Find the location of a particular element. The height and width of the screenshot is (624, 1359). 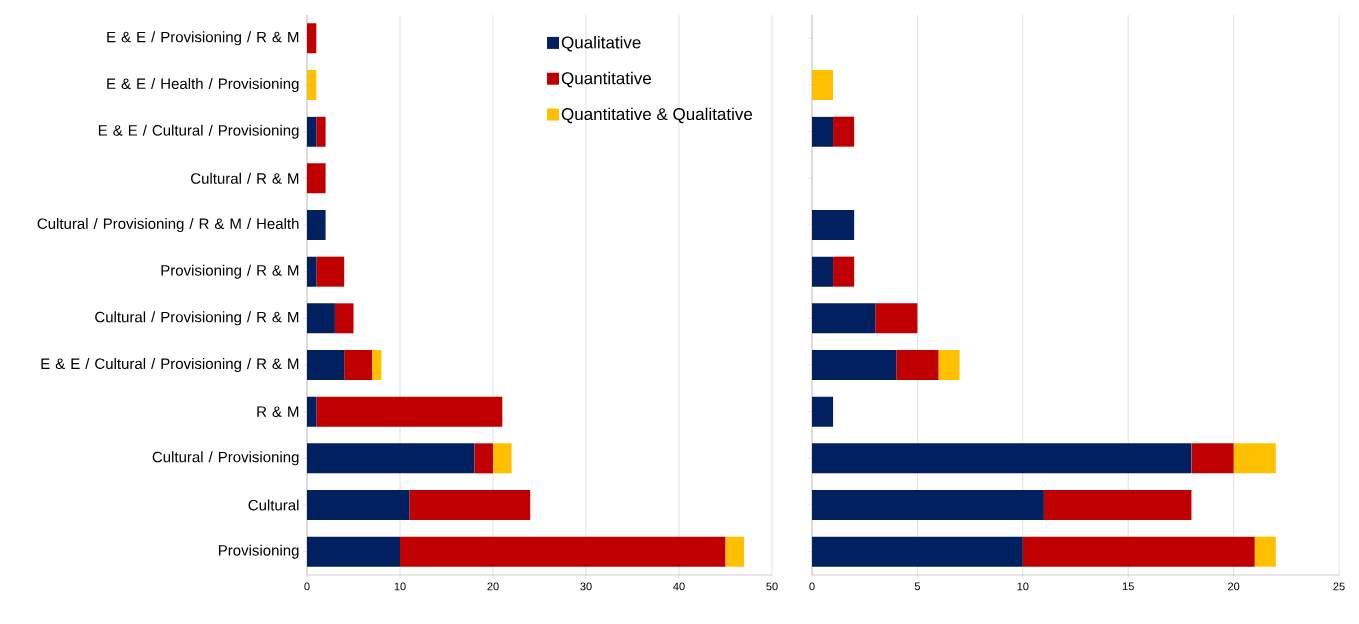

legend-label: Quantitative & Qualitative is located at coordinates (657, 115).